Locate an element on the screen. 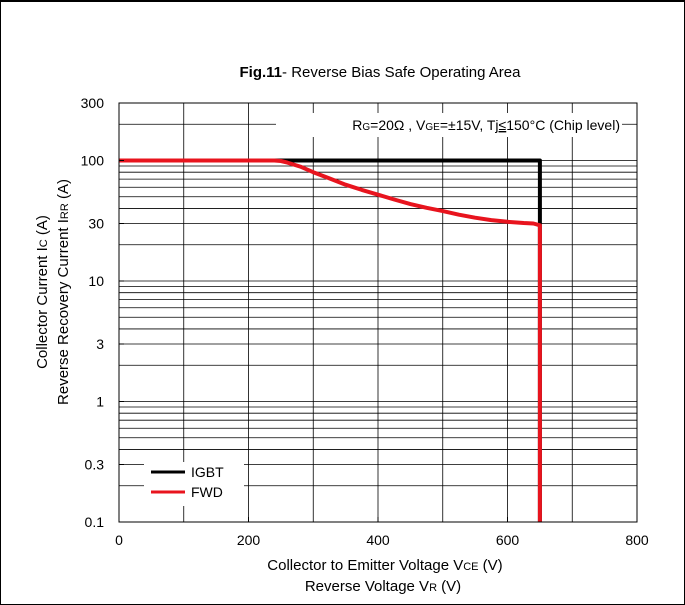  y-tick-label: 1 is located at coordinates (100, 401).